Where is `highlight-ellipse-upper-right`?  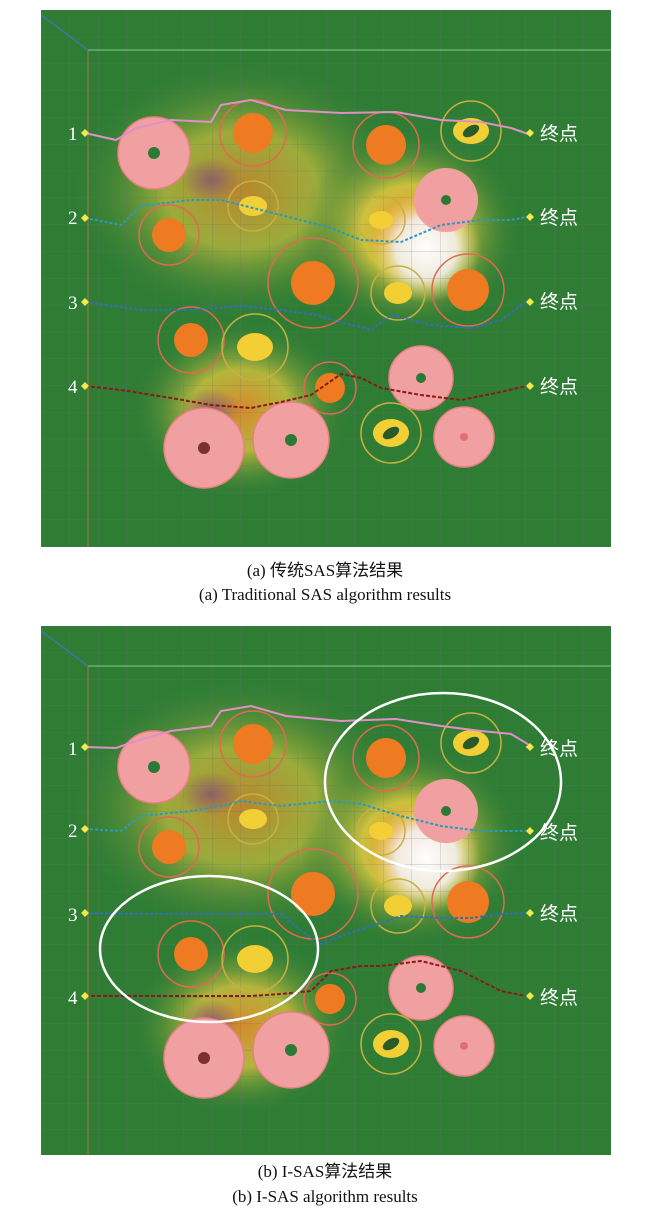
highlight-ellipse-upper-right is located at coordinates (443, 782).